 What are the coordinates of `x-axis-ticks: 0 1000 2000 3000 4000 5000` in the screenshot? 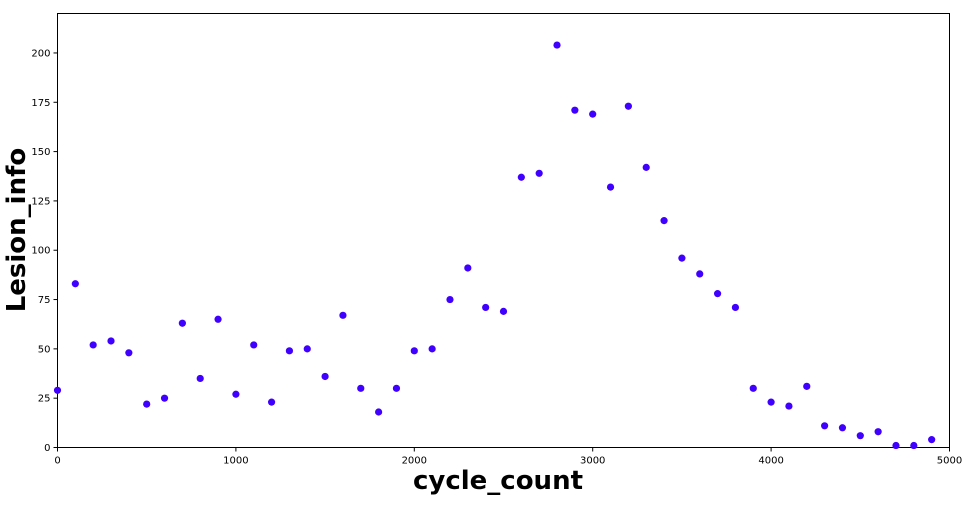 It's located at (508, 457).